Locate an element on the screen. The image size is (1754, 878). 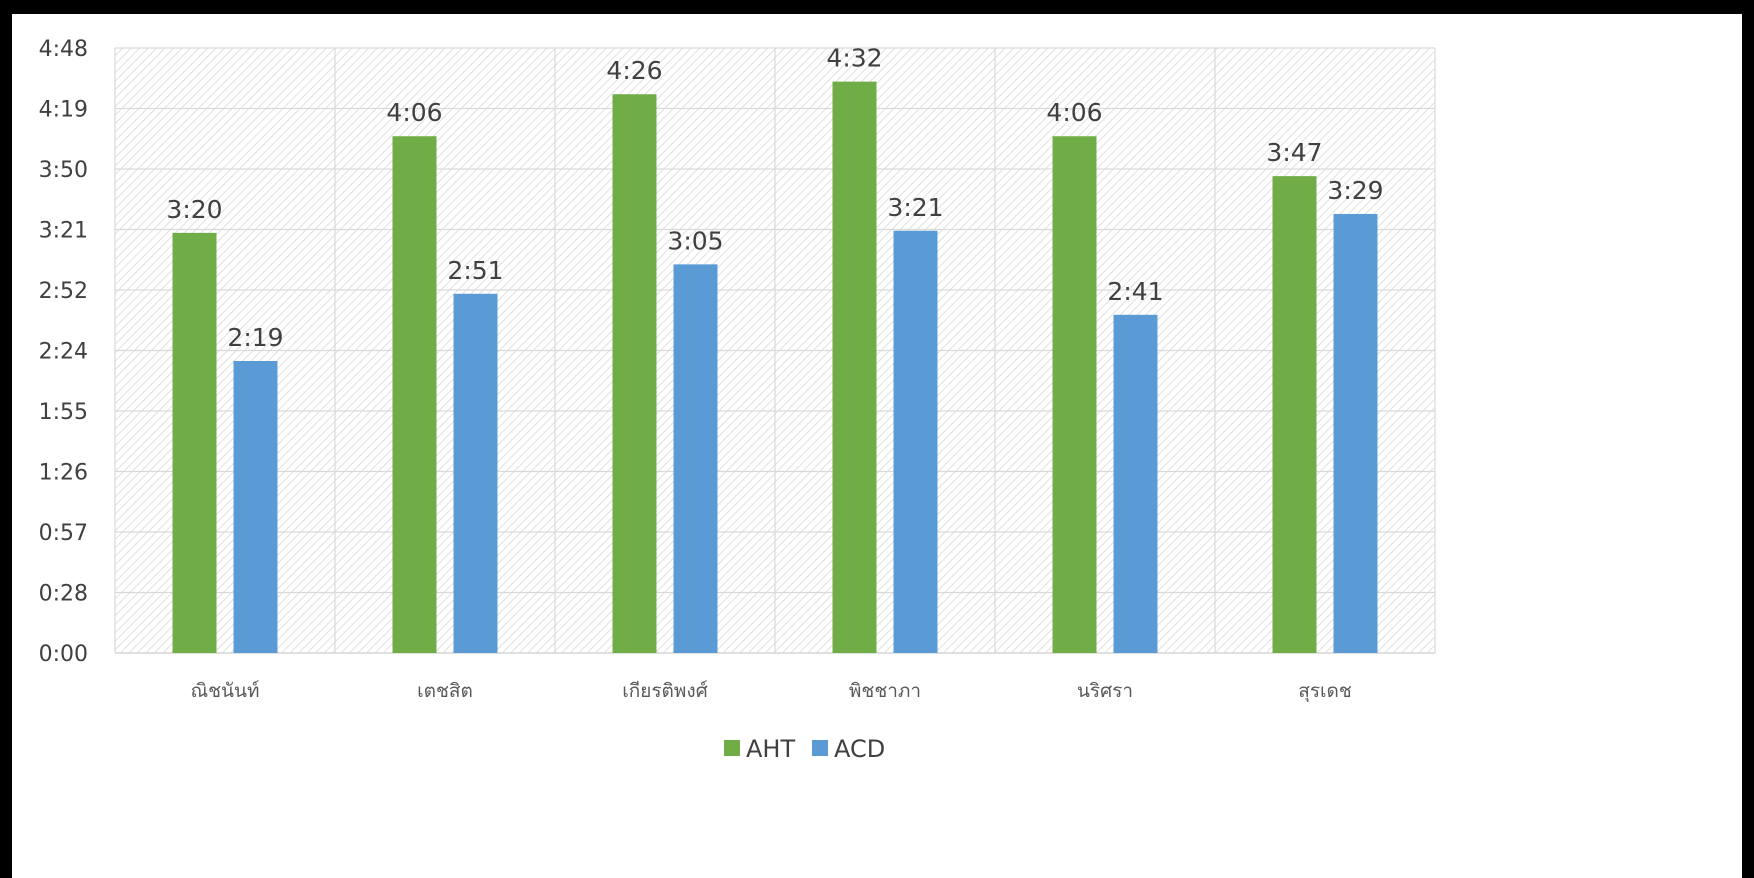
legend-swatch-acd is located at coordinates (820, 748).